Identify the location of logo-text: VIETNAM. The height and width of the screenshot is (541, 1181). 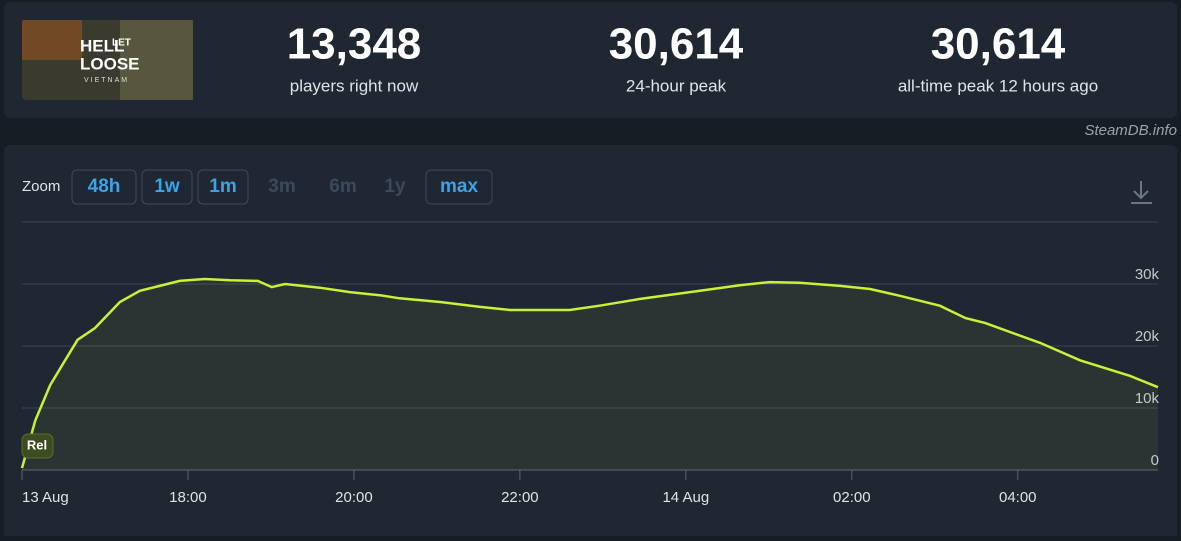
(106, 80).